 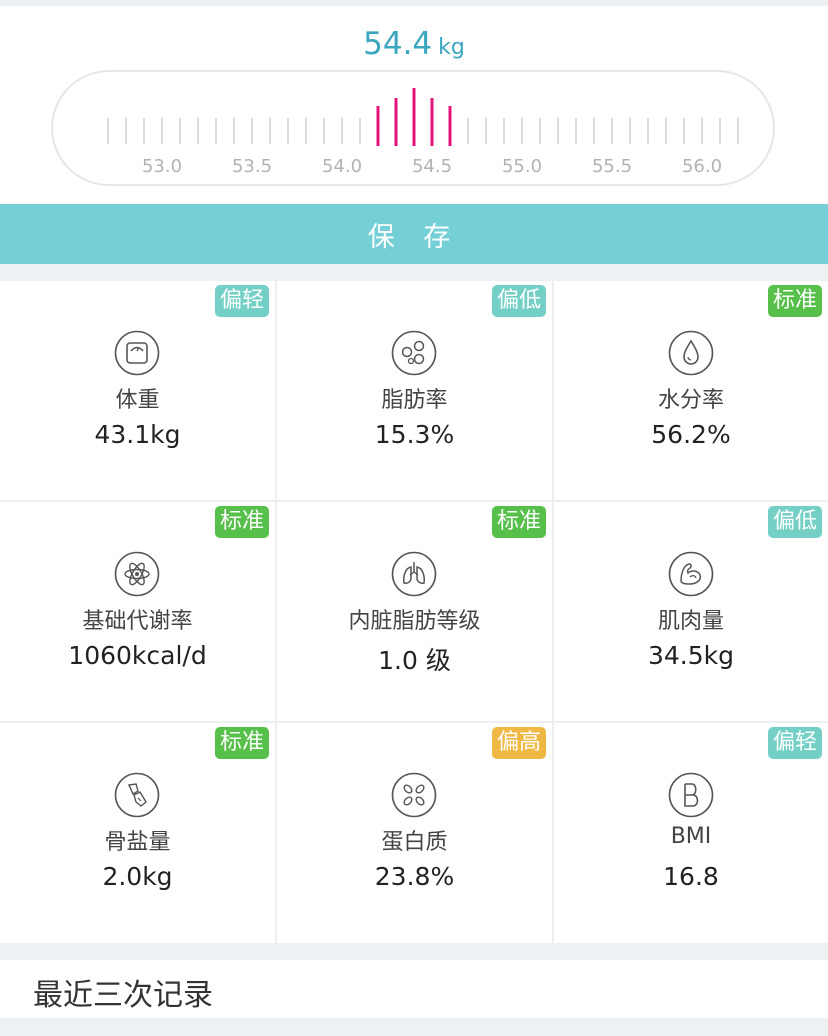 I want to click on bmi-icon, so click(x=691, y=795).